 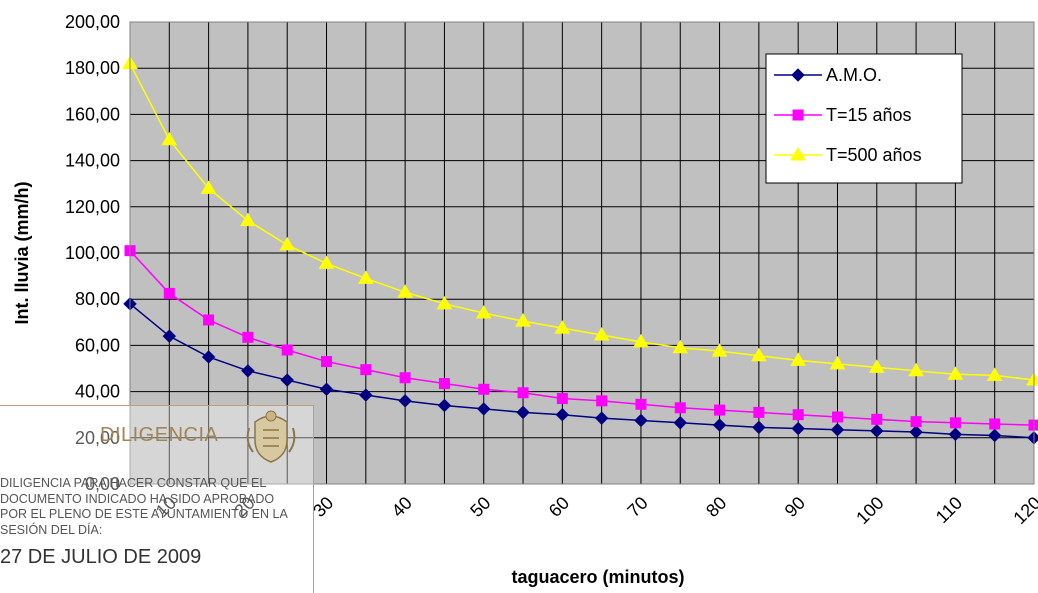 I want to click on x-tick-label: 120, so click(x=1023, y=510).